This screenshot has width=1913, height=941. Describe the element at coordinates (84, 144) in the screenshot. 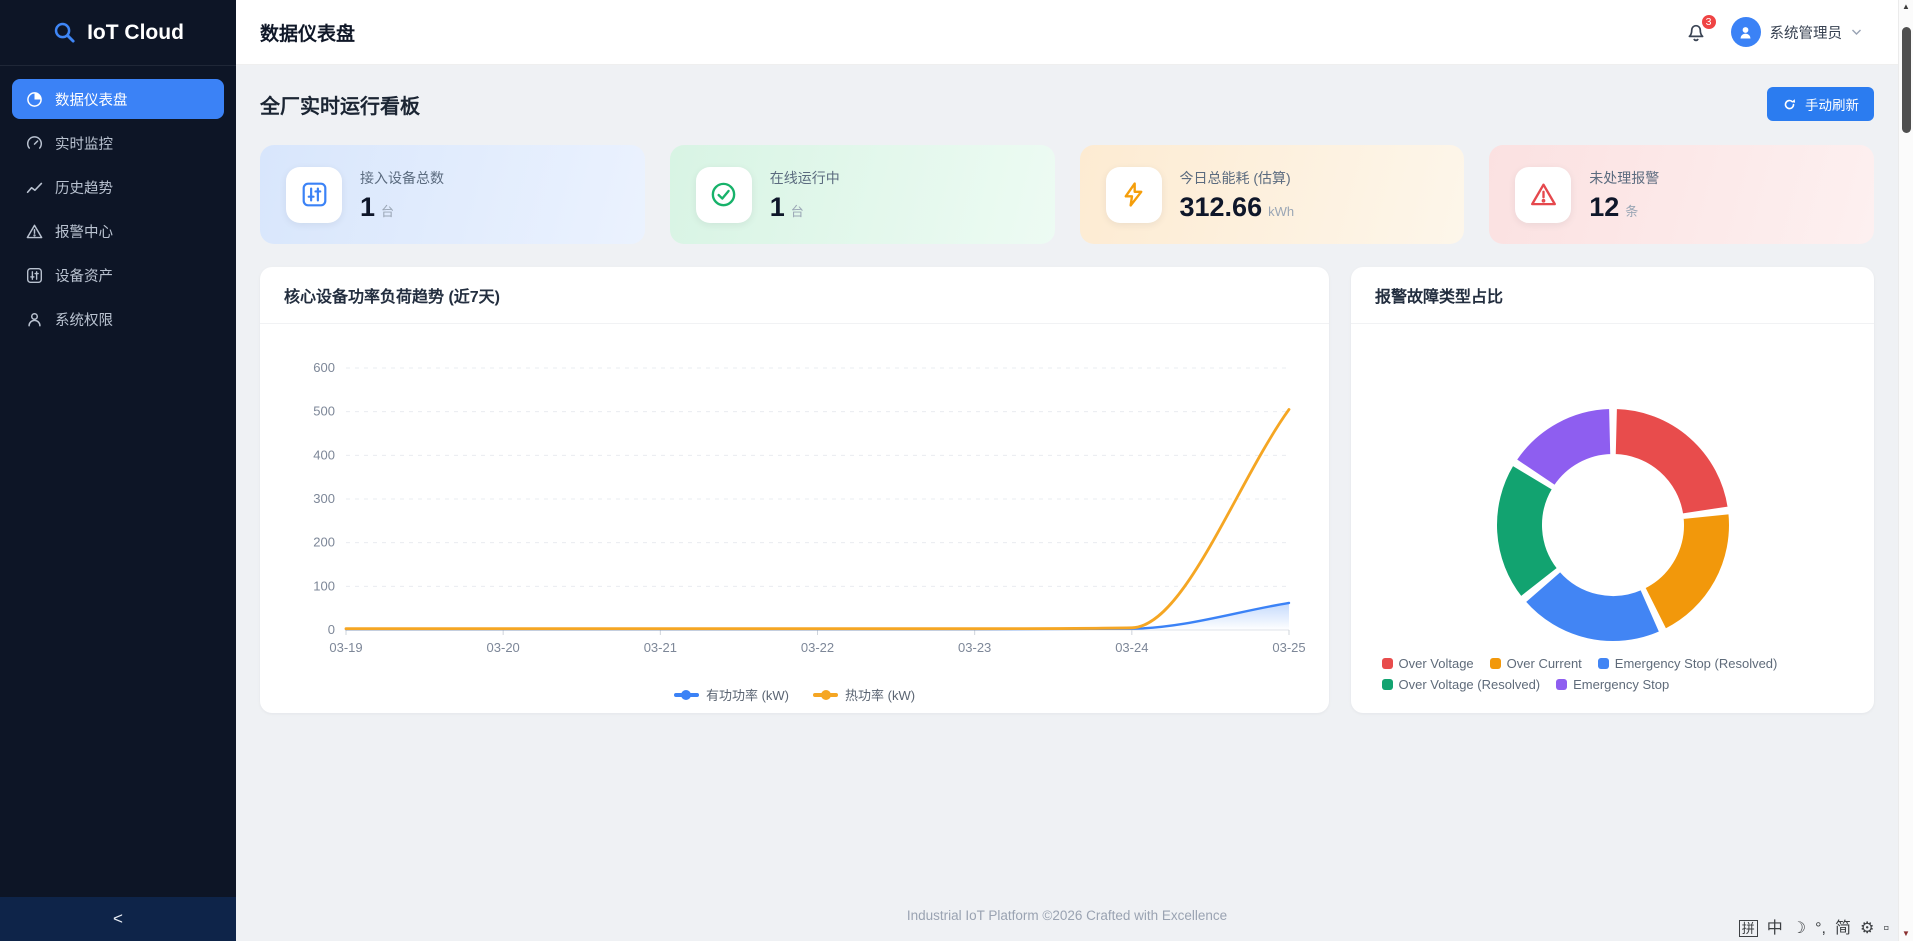

I see `sidebar-item-label: 实时监控` at that location.